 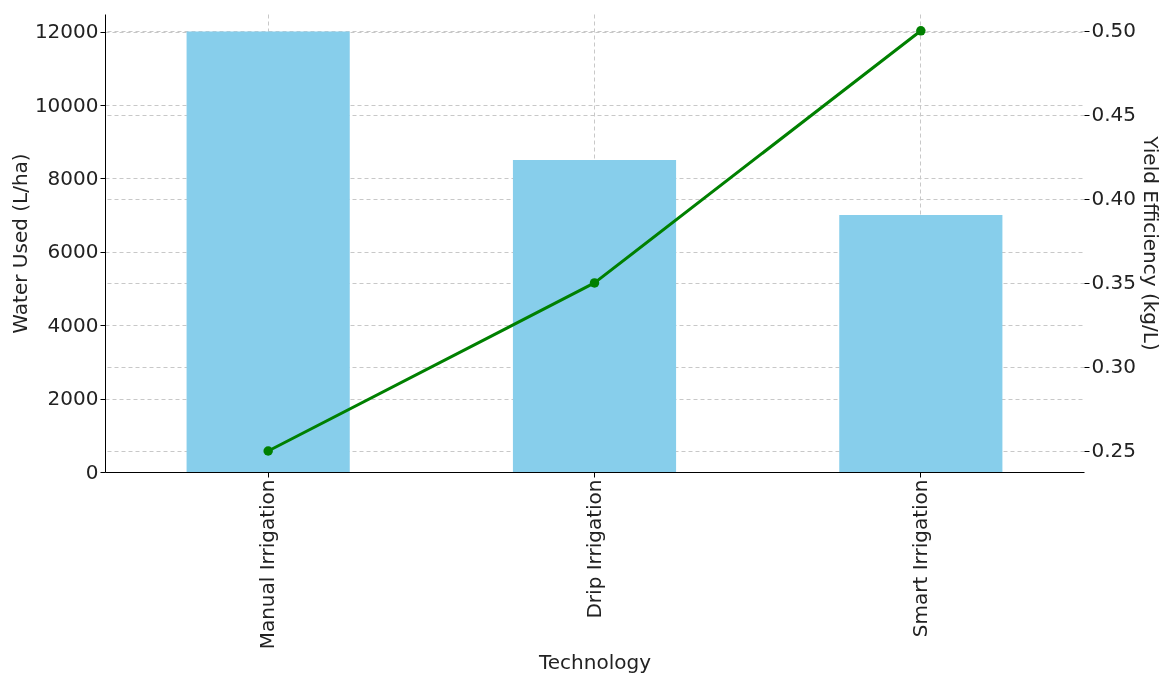 I want to click on y2-tick-label: 0.45, so click(x=1114, y=114).